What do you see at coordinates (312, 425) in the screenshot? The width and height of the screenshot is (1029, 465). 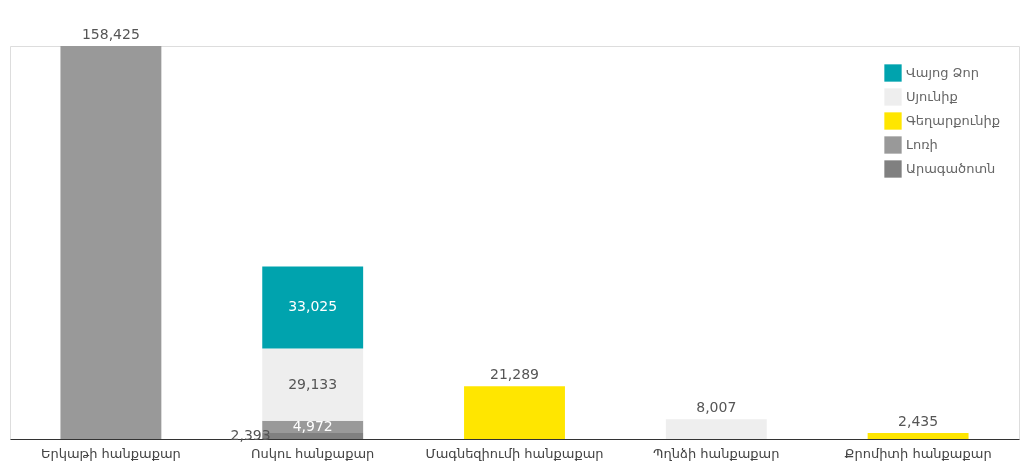 I see `data-label: 4,972` at bounding box center [312, 425].